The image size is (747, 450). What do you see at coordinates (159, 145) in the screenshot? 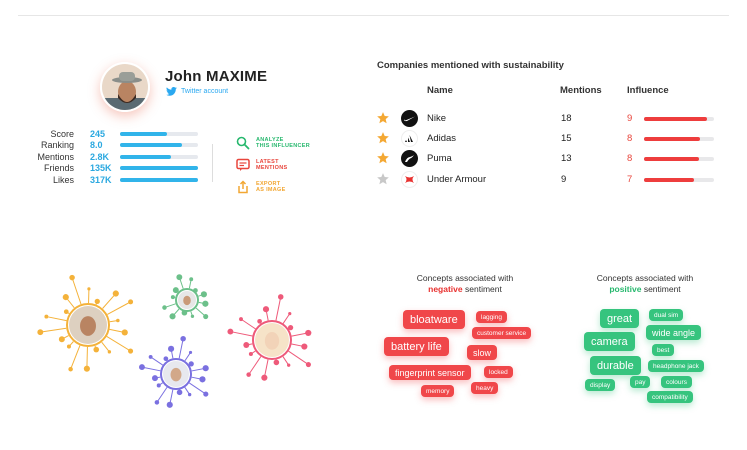
I see `stat-bar` at bounding box center [159, 145].